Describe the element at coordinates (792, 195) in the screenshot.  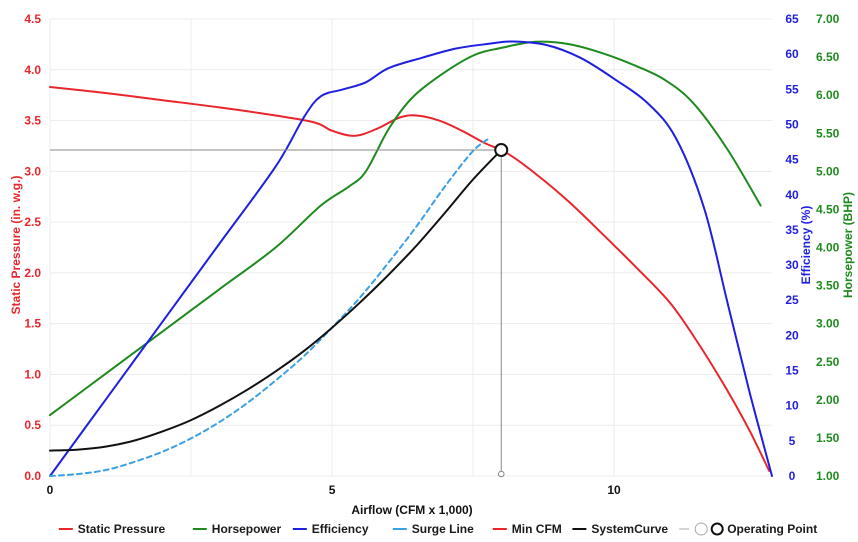
I see `efficiency-tick-label: 40` at that location.